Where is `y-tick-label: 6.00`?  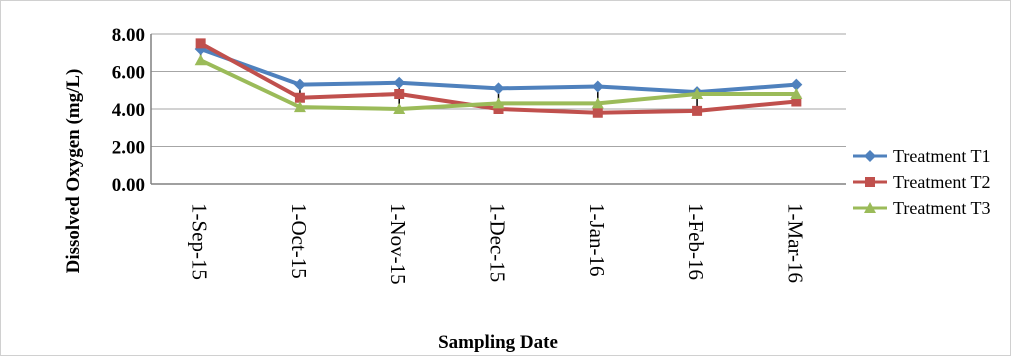
y-tick-label: 6.00 is located at coordinates (128, 73).